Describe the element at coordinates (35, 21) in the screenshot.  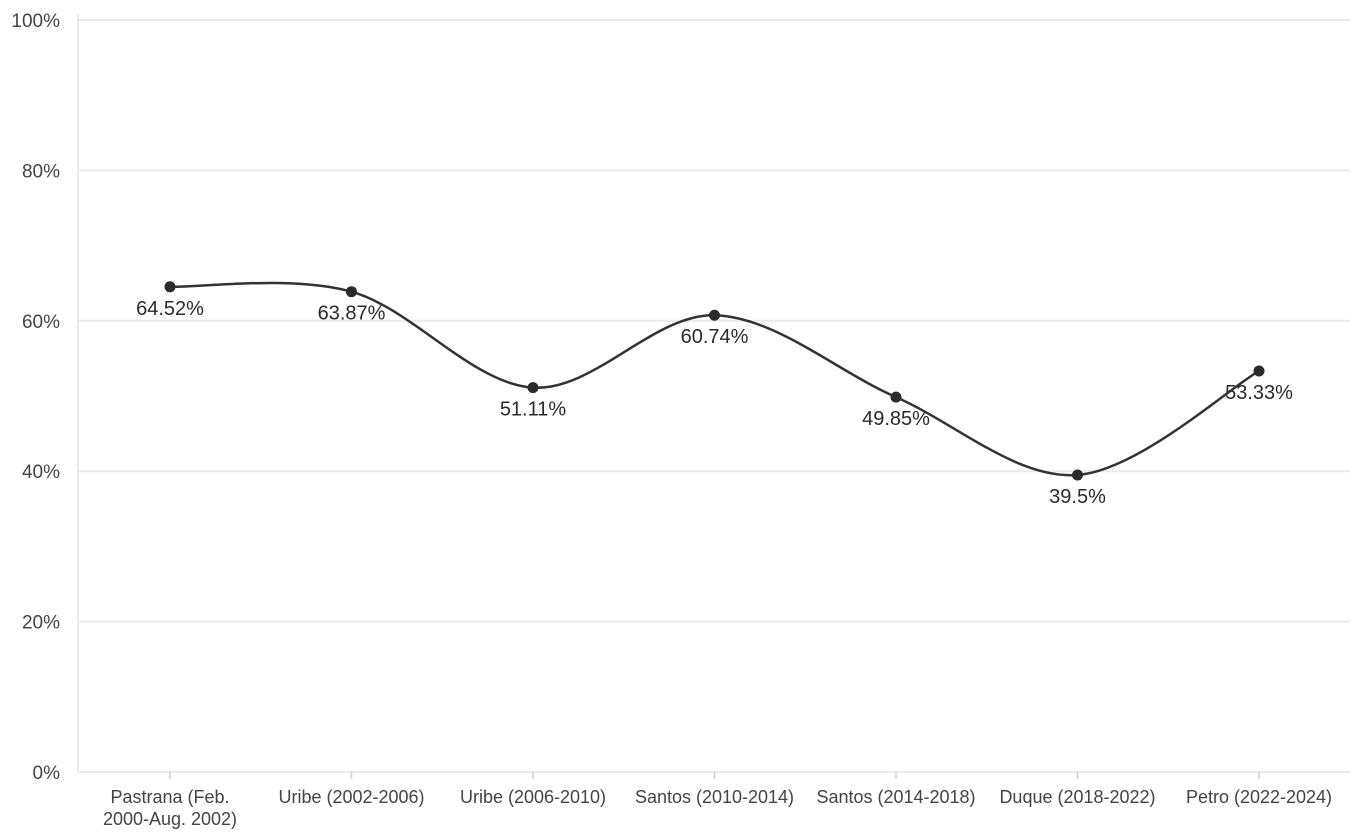
I see `y-tick-label: 100%` at that location.